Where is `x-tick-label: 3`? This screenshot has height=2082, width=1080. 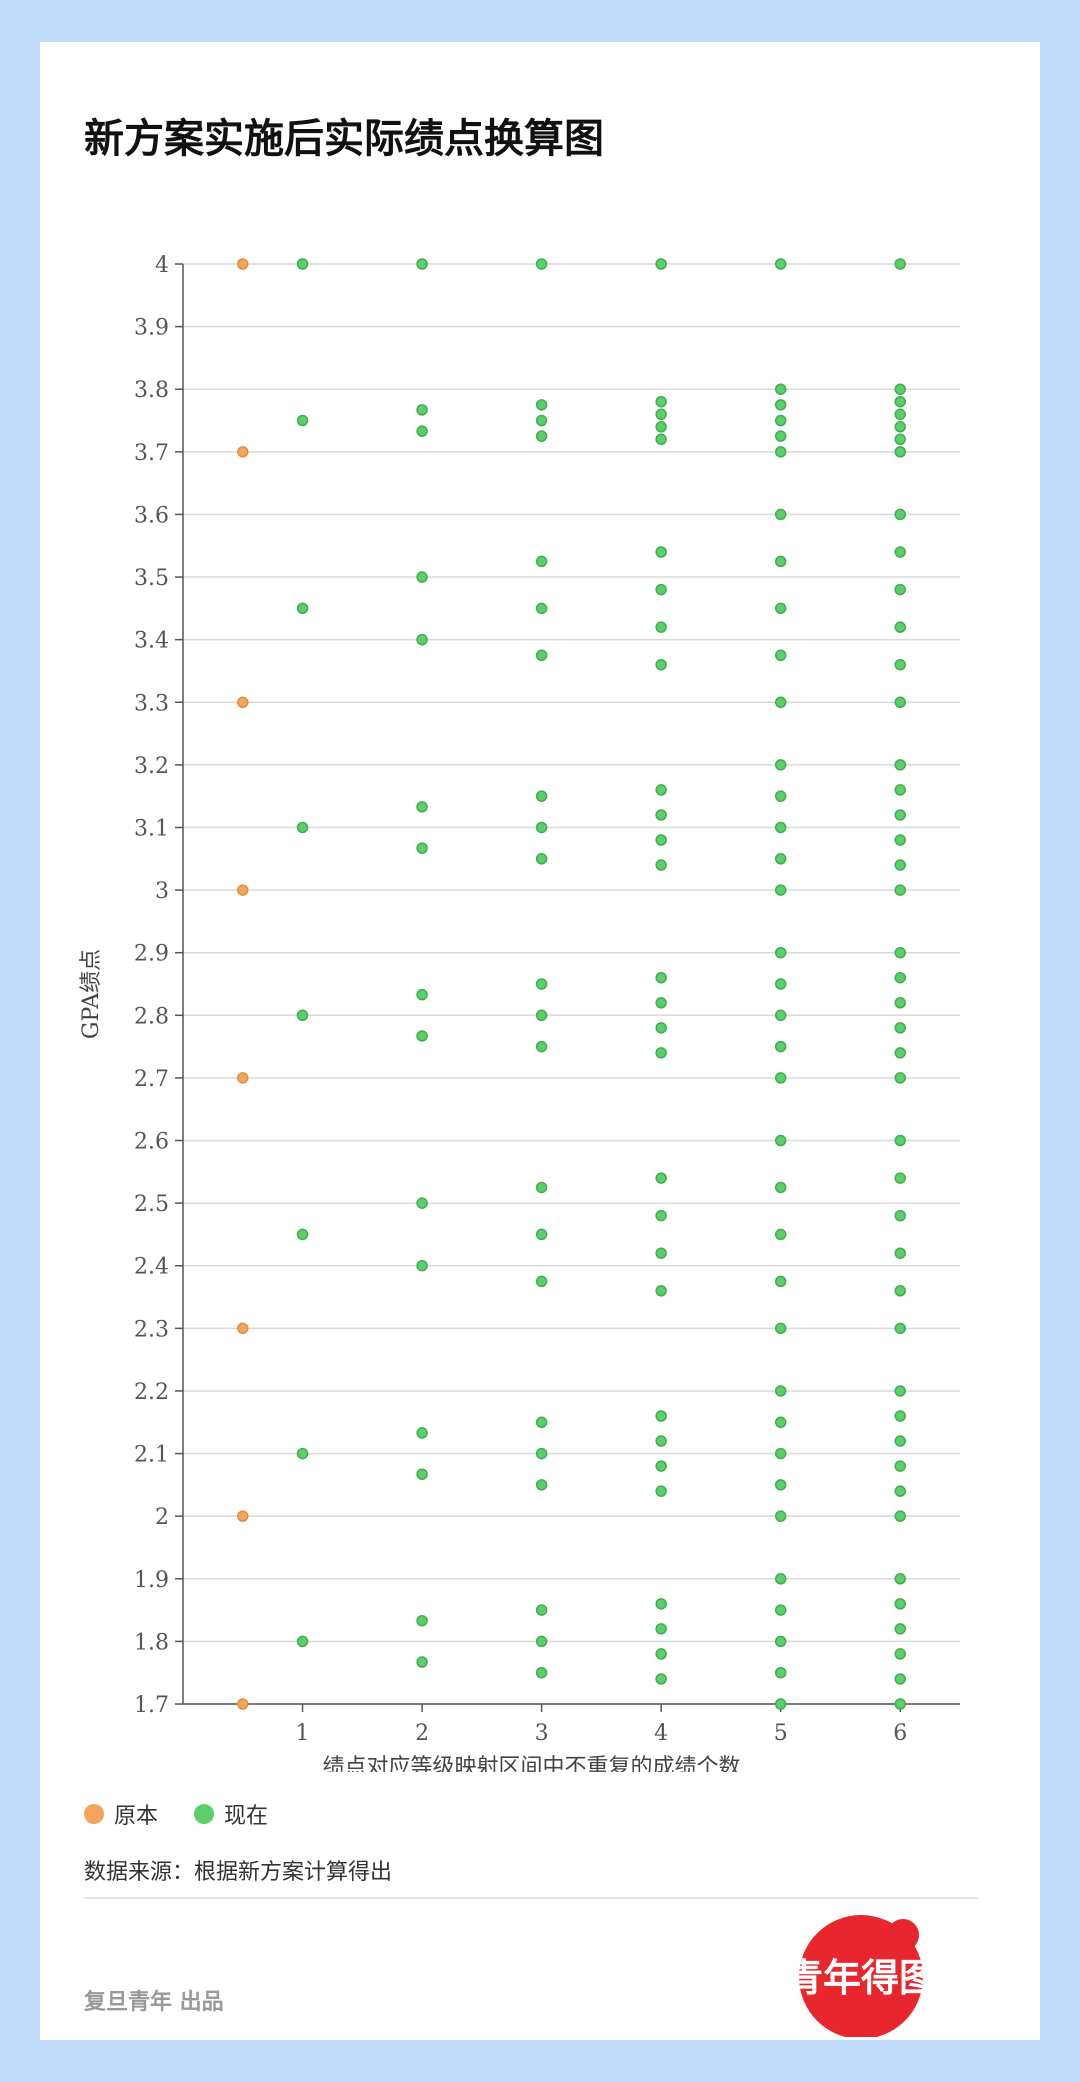
x-tick-label: 3 is located at coordinates (542, 1733).